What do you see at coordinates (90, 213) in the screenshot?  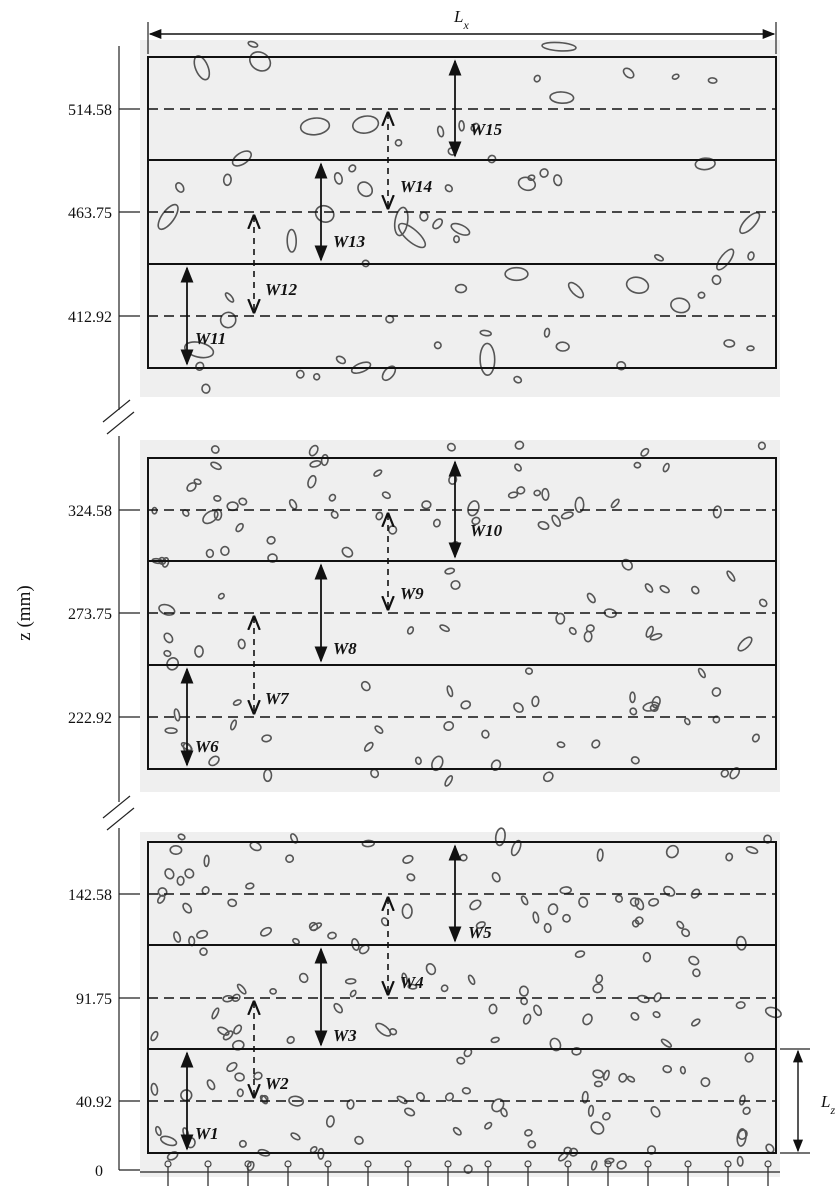 I see `tick-label-463-75: 463.75` at bounding box center [90, 213].